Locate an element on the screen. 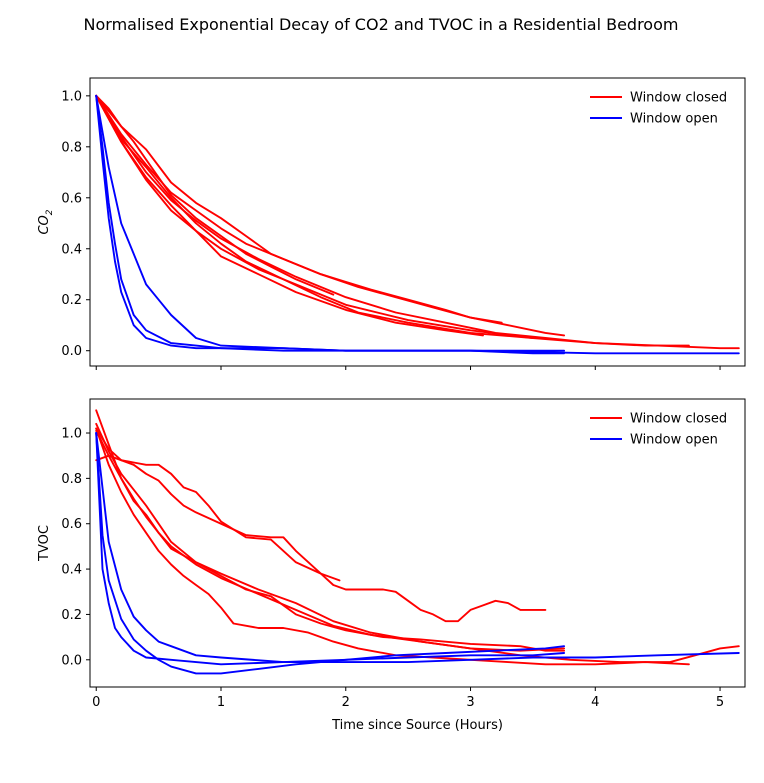 This screenshot has height=783, width=764. x-tick-label: 5 is located at coordinates (720, 702).